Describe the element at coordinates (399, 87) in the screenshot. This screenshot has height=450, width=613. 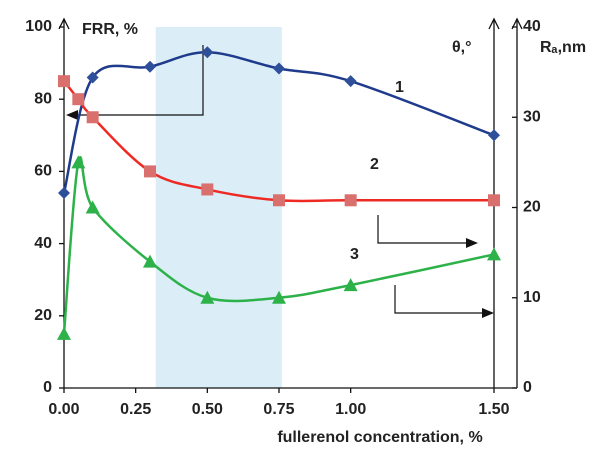
I see `series-label: 1` at that location.